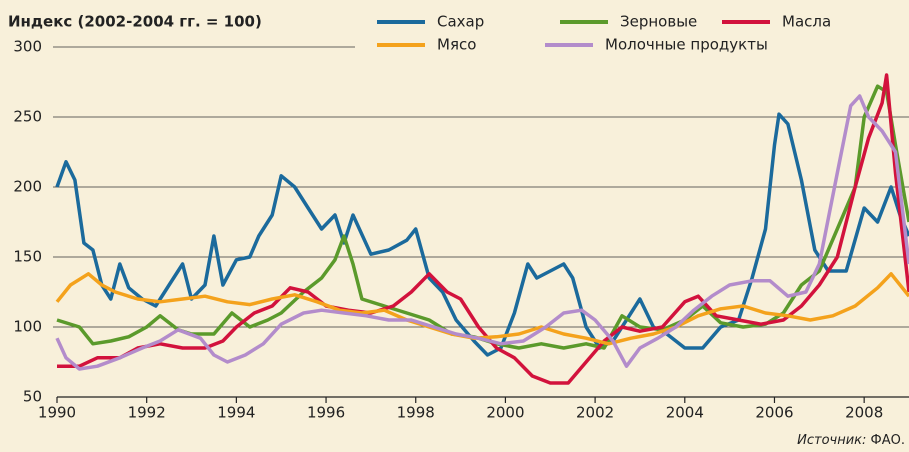  What do you see at coordinates (658, 22) in the screenshot?
I see `legend-label: Зерновые` at bounding box center [658, 22].